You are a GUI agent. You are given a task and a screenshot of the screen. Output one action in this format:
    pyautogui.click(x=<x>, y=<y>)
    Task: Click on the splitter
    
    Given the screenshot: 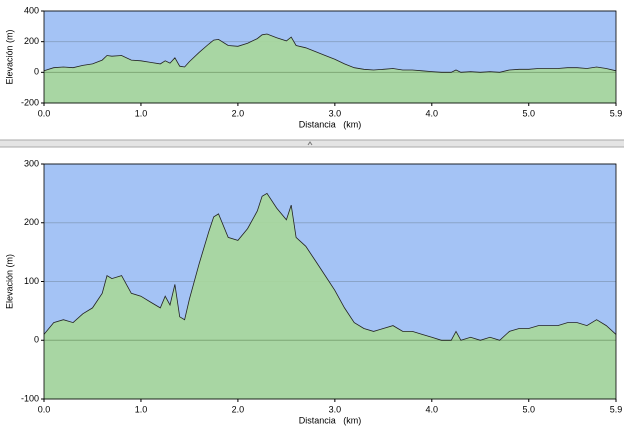 What is the action you would take?
    pyautogui.click(x=312, y=143)
    